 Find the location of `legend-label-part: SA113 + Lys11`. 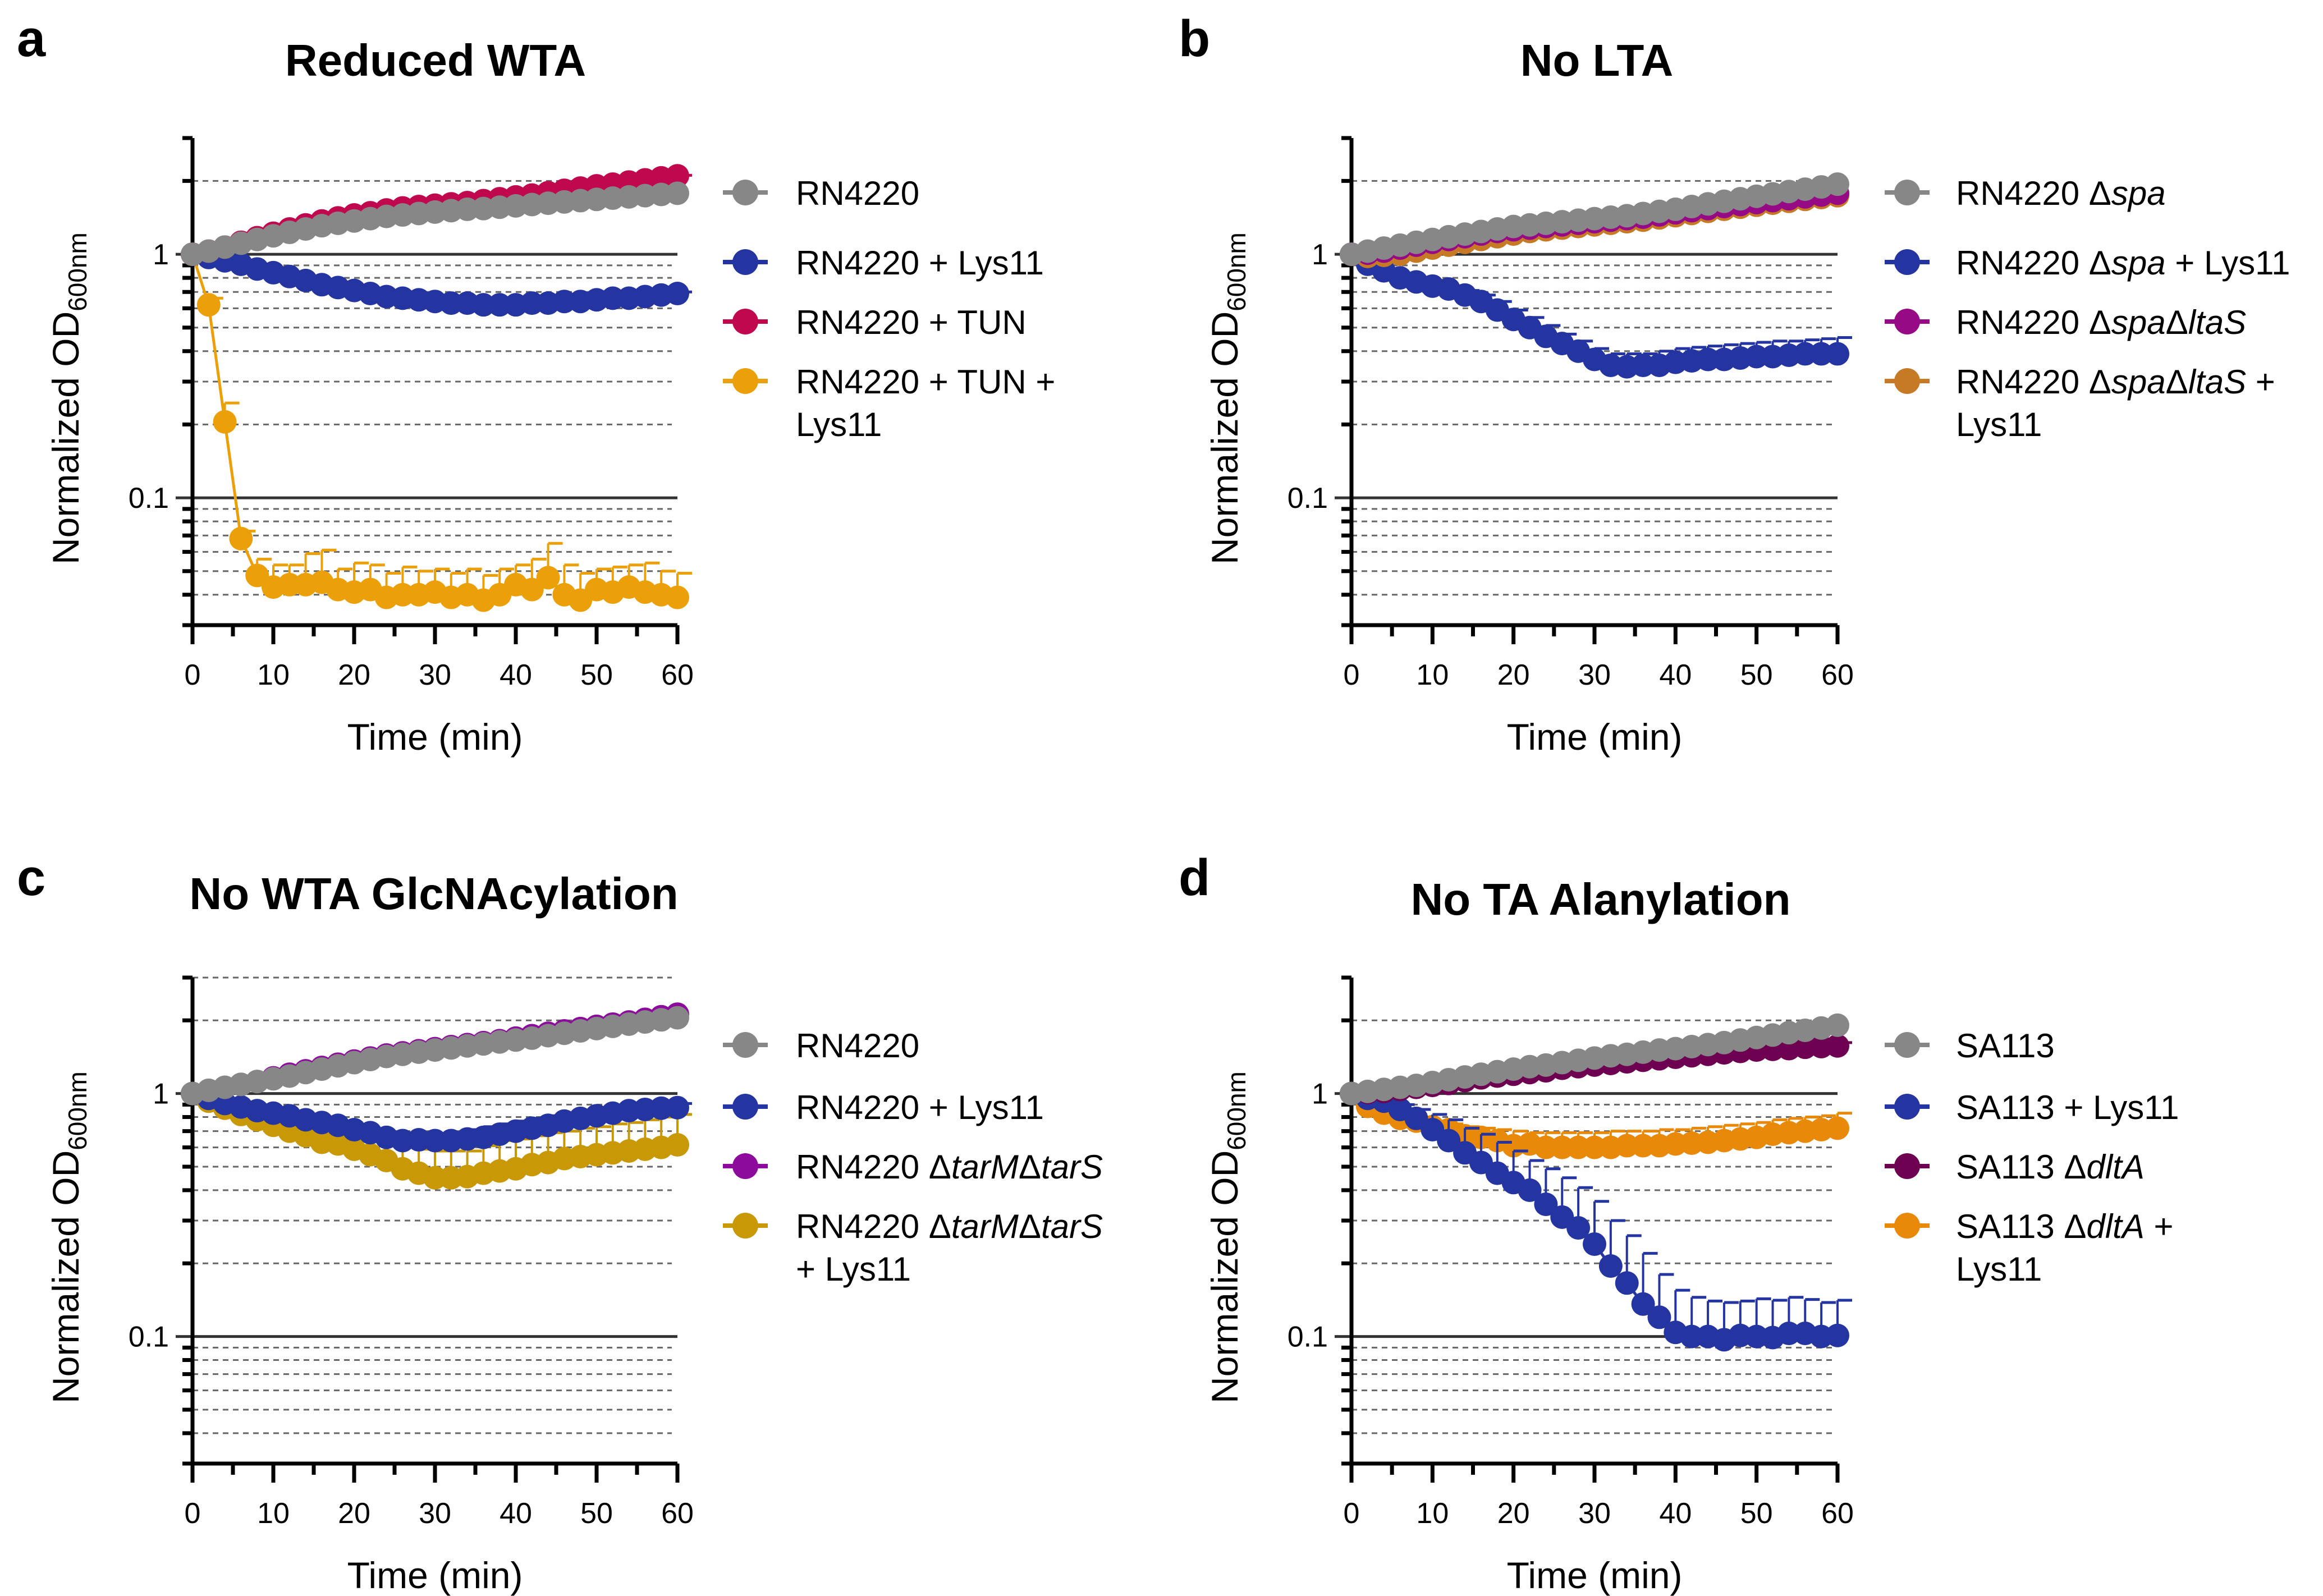

legend-label-part: SA113 + Lys11 is located at coordinates (2067, 1107).